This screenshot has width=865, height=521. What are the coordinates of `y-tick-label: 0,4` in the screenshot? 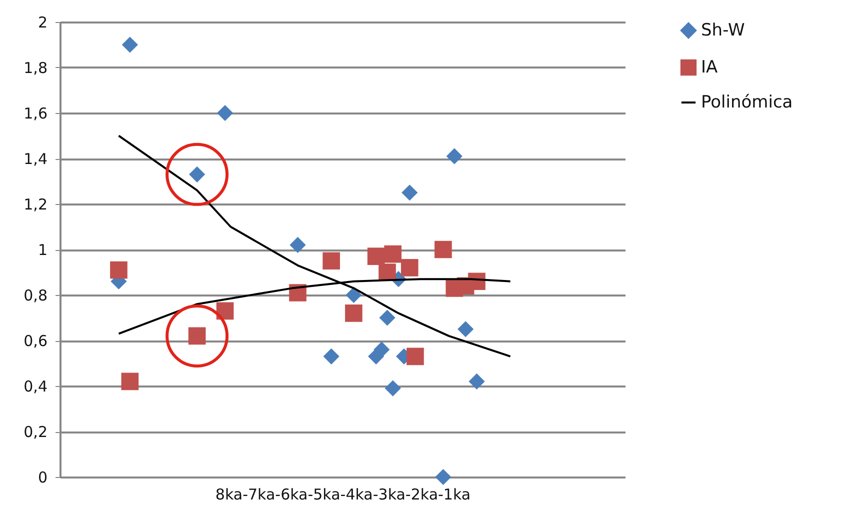 It's located at (36, 387).